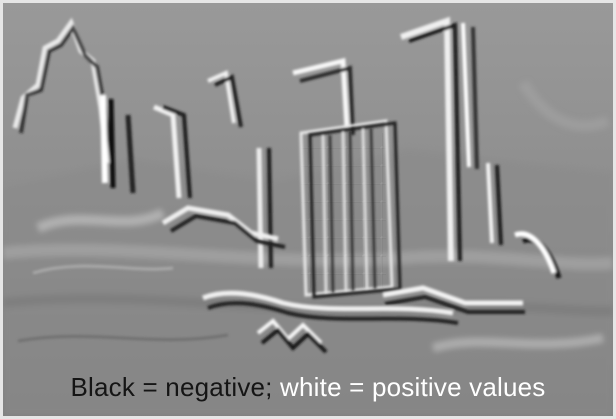 The image size is (616, 419). I want to click on caption-white-positive: white = positive values, so click(413, 387).